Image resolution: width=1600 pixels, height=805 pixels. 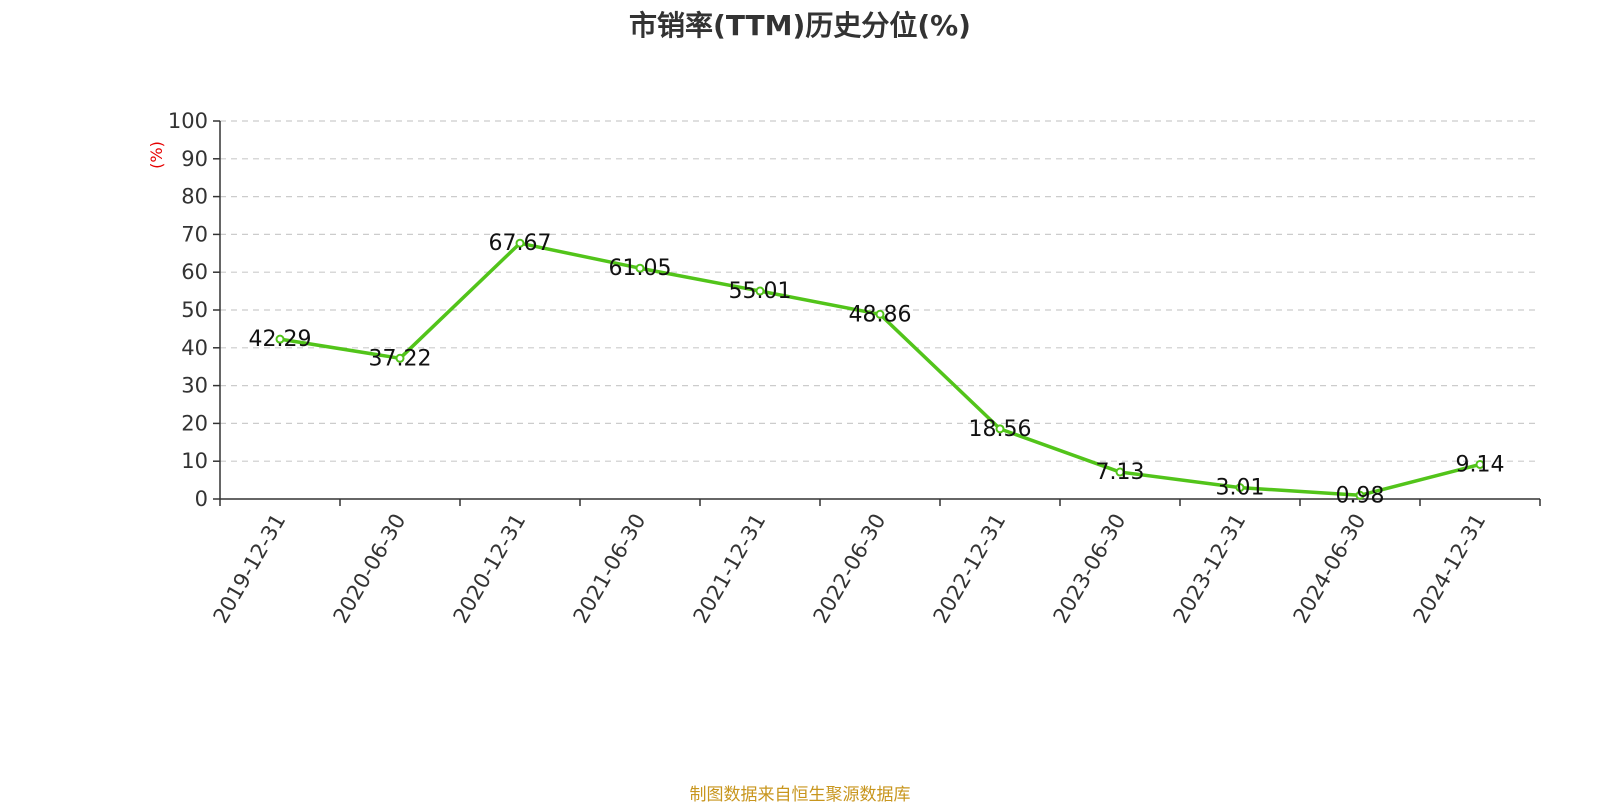 What do you see at coordinates (194, 461) in the screenshot?
I see `y-tick-label: 10` at bounding box center [194, 461].